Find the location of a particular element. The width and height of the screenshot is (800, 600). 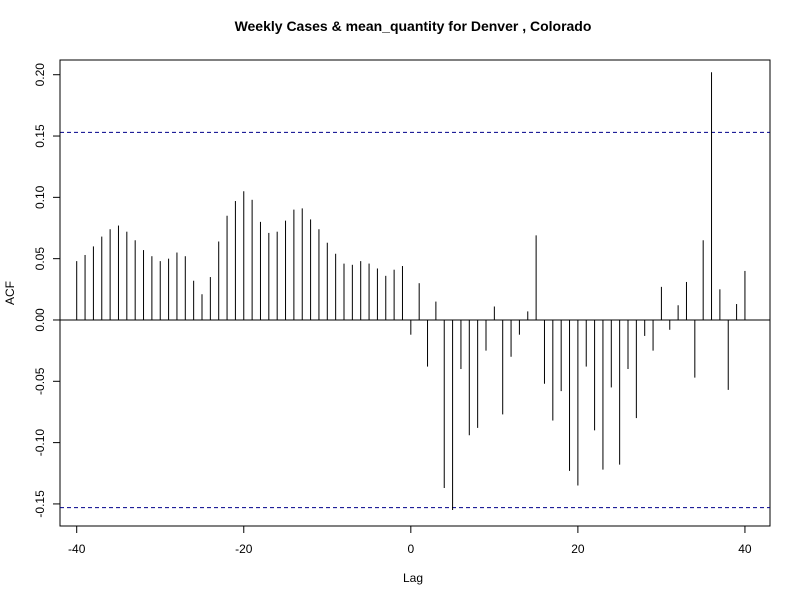

x-tick-label: -40 is located at coordinates (77, 549).